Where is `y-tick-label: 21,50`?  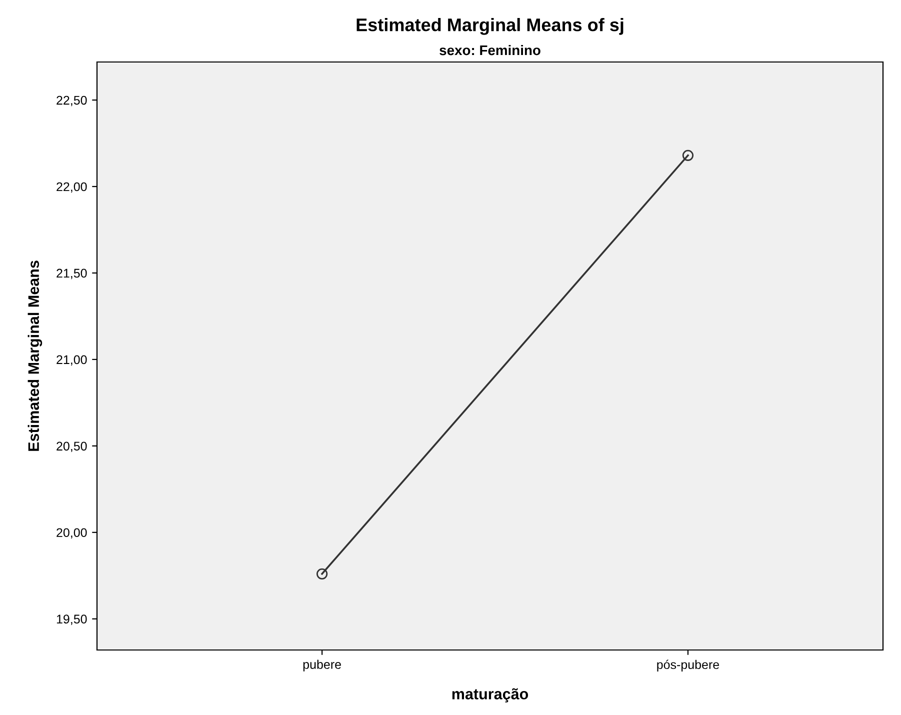
y-tick-label: 21,50 is located at coordinates (71, 274).